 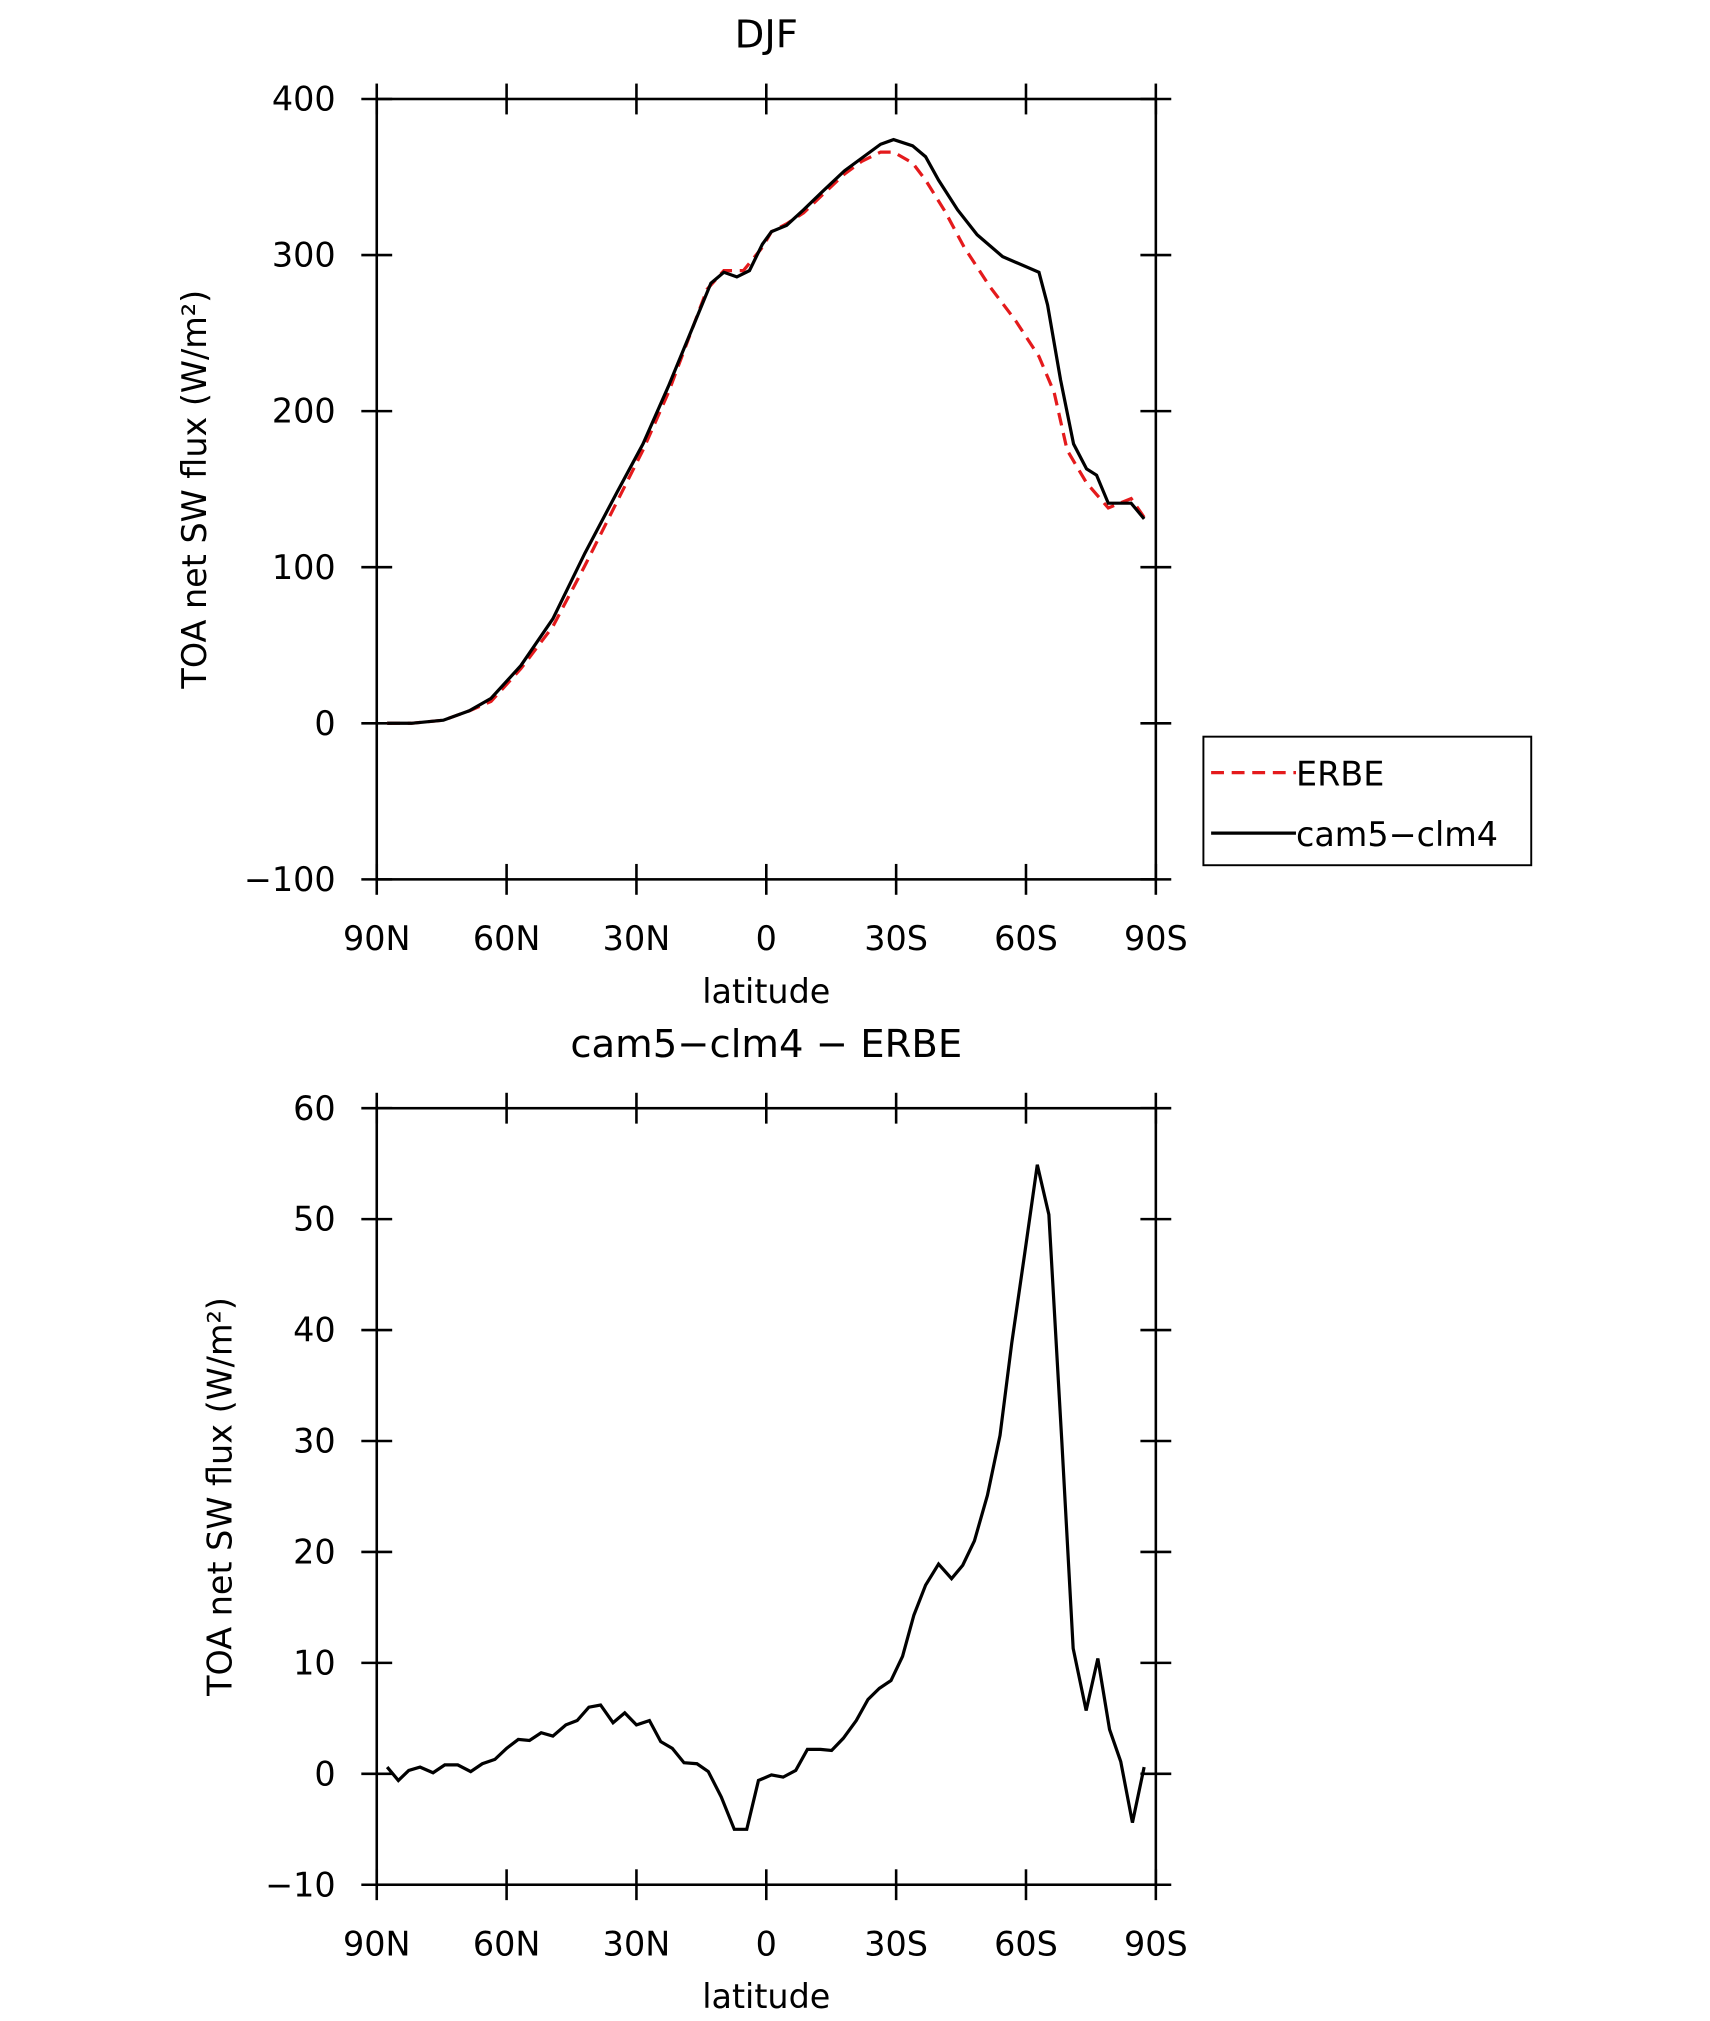 I want to click on chart-title: DJF, so click(x=766, y=35).